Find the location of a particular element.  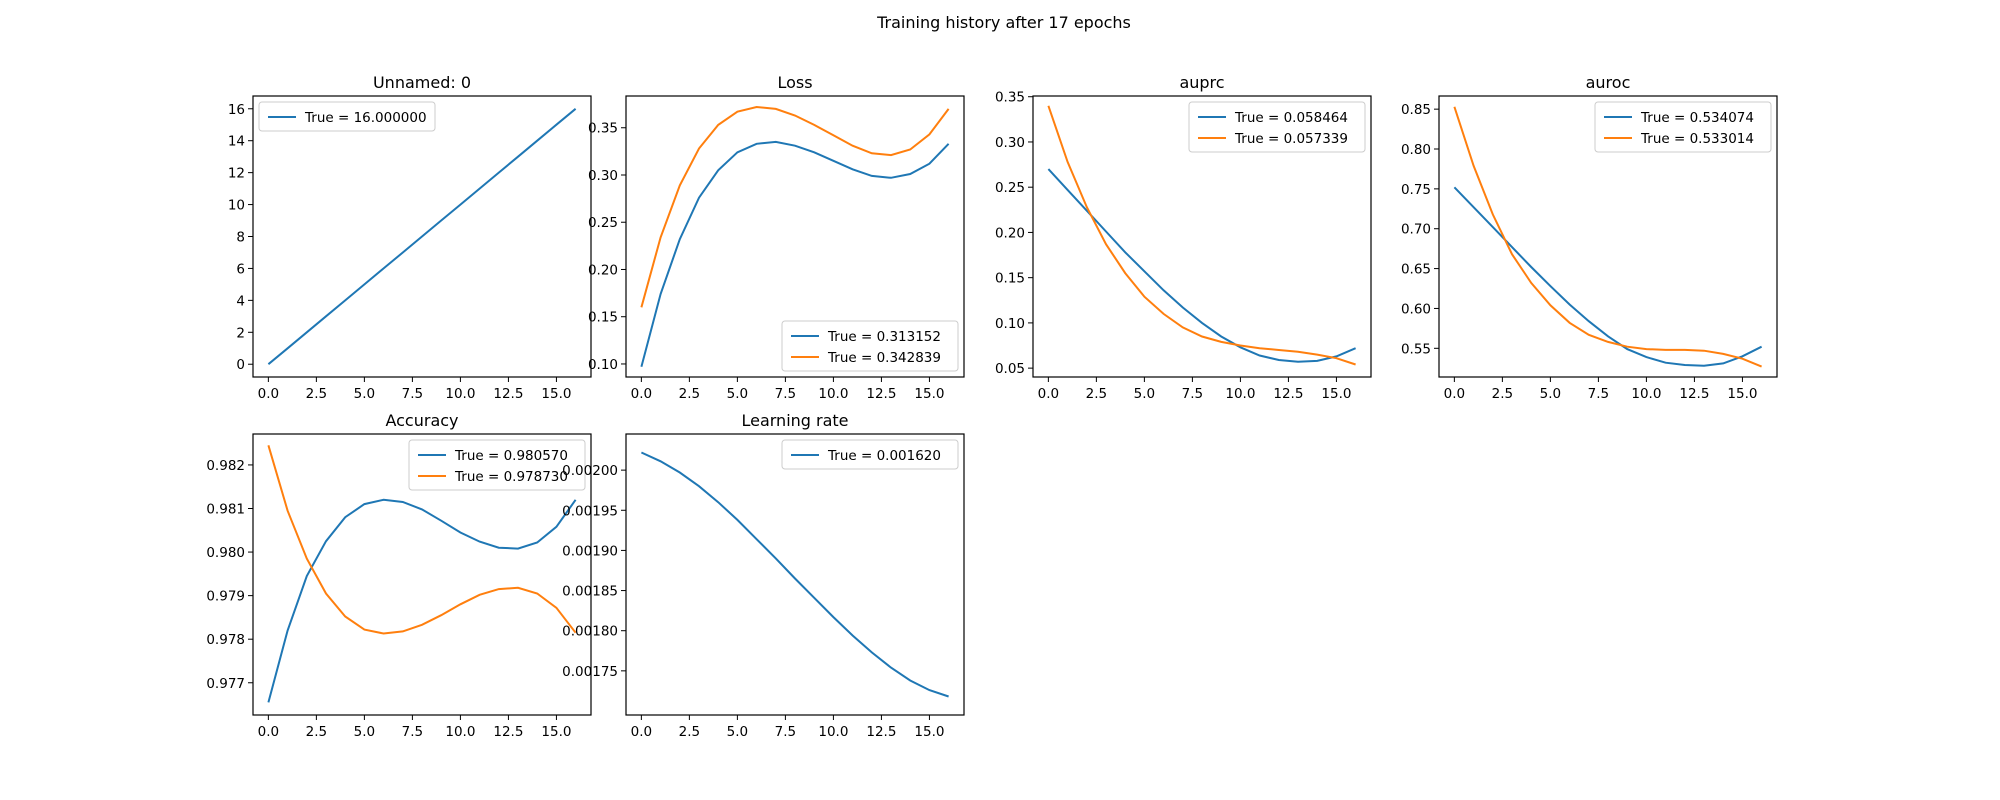

y-tick-label: 0.00195 is located at coordinates (590, 511).